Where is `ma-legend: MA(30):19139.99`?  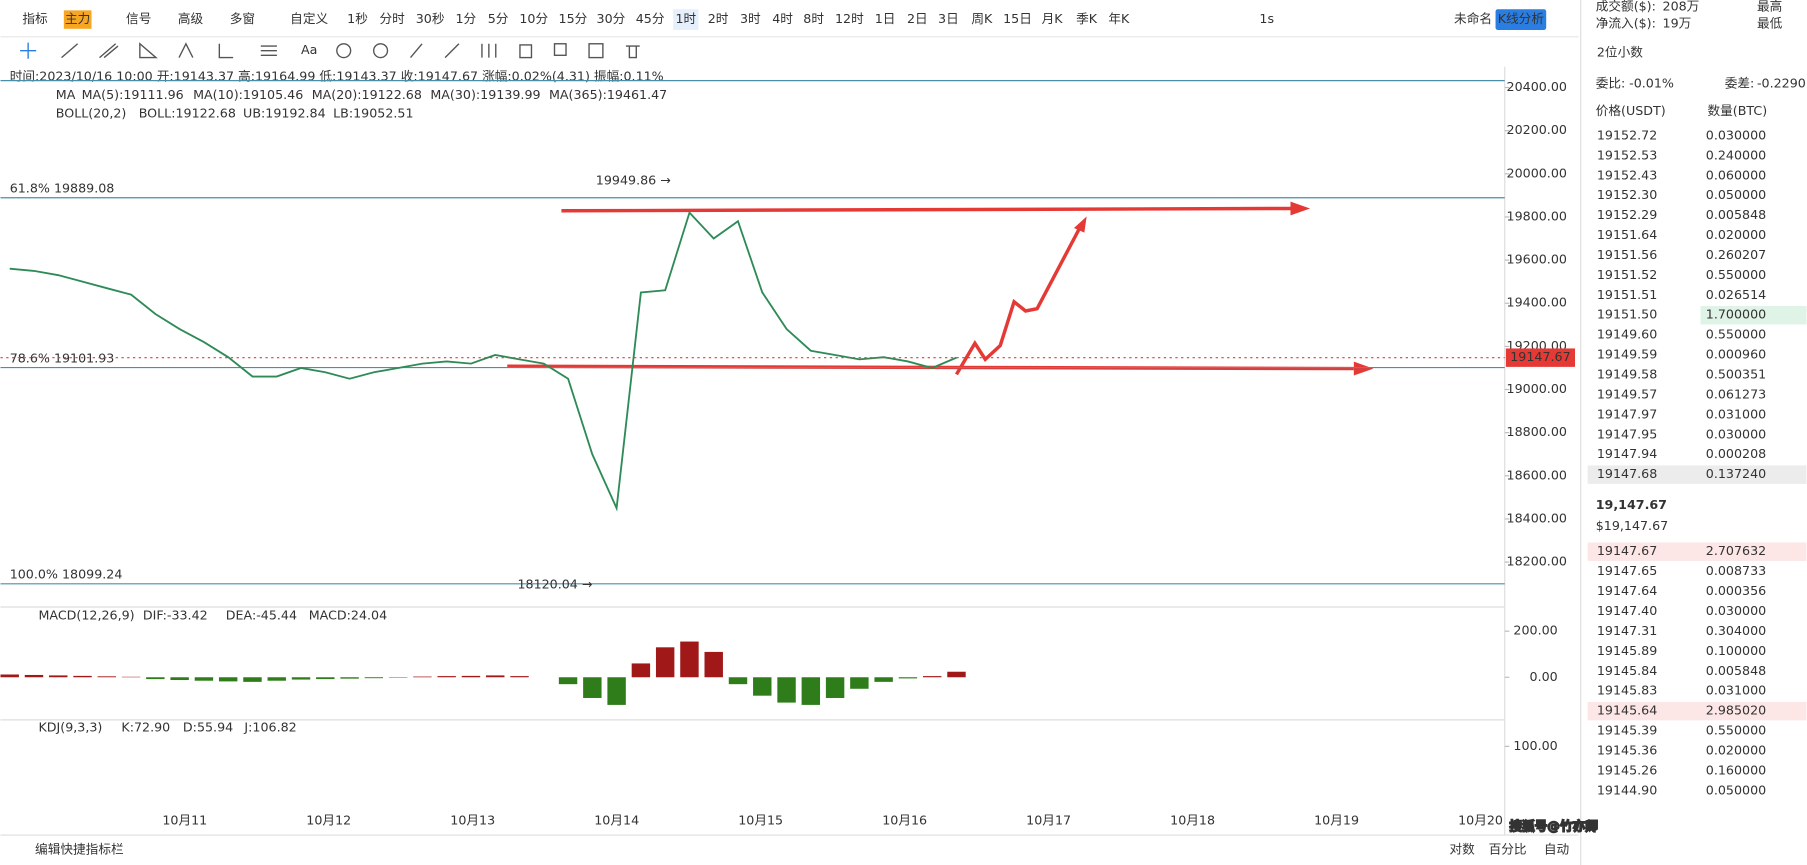
ma-legend: MA(30):19139.99 is located at coordinates (485, 94).